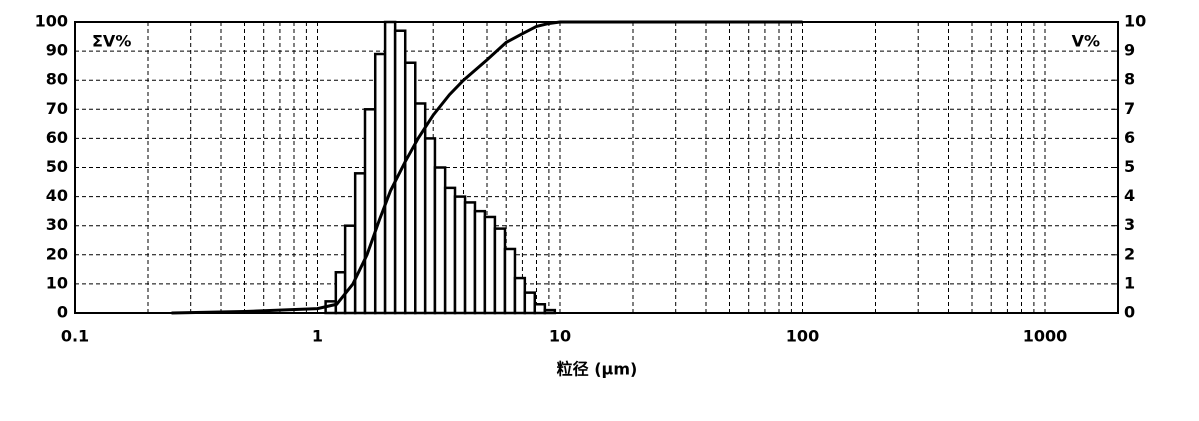 Image resolution: width=1199 pixels, height=421 pixels. What do you see at coordinates (62, 312) in the screenshot?
I see `y-tick-label: 0` at bounding box center [62, 312].